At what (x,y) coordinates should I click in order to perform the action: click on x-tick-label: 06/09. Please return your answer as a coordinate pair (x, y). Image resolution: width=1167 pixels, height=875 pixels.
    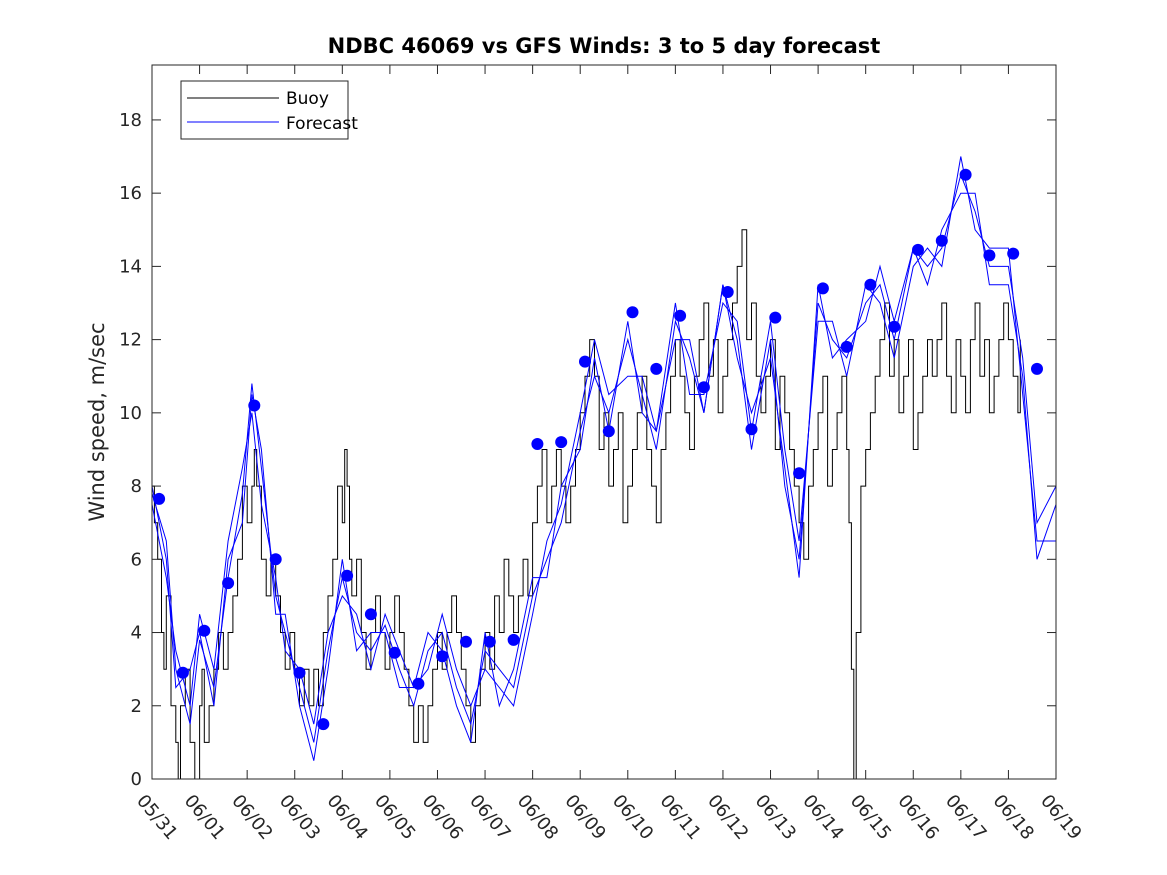
    Looking at the image, I should click on (584, 817).